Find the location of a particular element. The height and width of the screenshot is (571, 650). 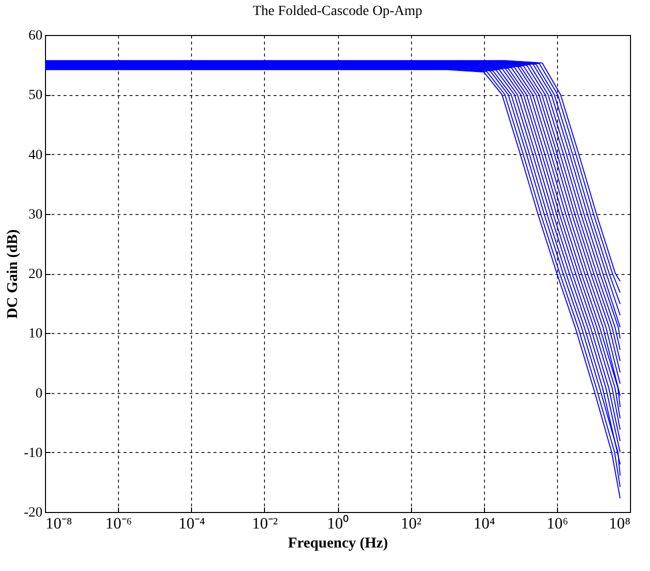

x-axis-title: Frequency (Hz) is located at coordinates (338, 544).